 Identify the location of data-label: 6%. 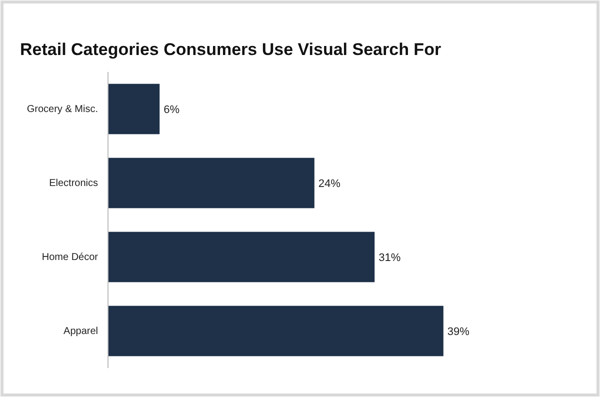
(172, 110).